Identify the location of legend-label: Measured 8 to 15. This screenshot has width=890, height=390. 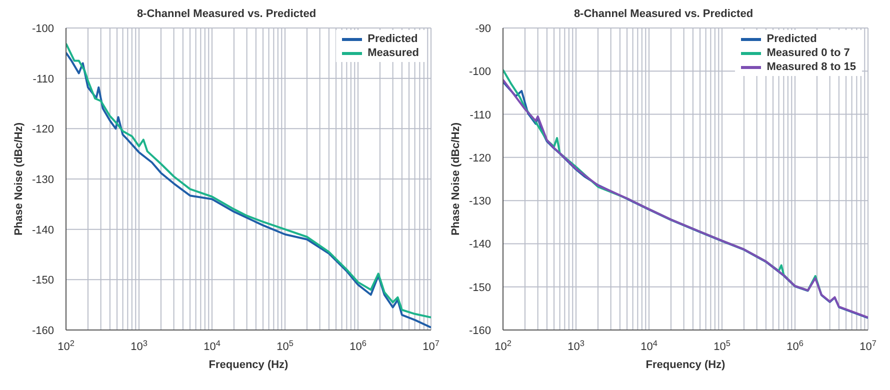
(811, 67).